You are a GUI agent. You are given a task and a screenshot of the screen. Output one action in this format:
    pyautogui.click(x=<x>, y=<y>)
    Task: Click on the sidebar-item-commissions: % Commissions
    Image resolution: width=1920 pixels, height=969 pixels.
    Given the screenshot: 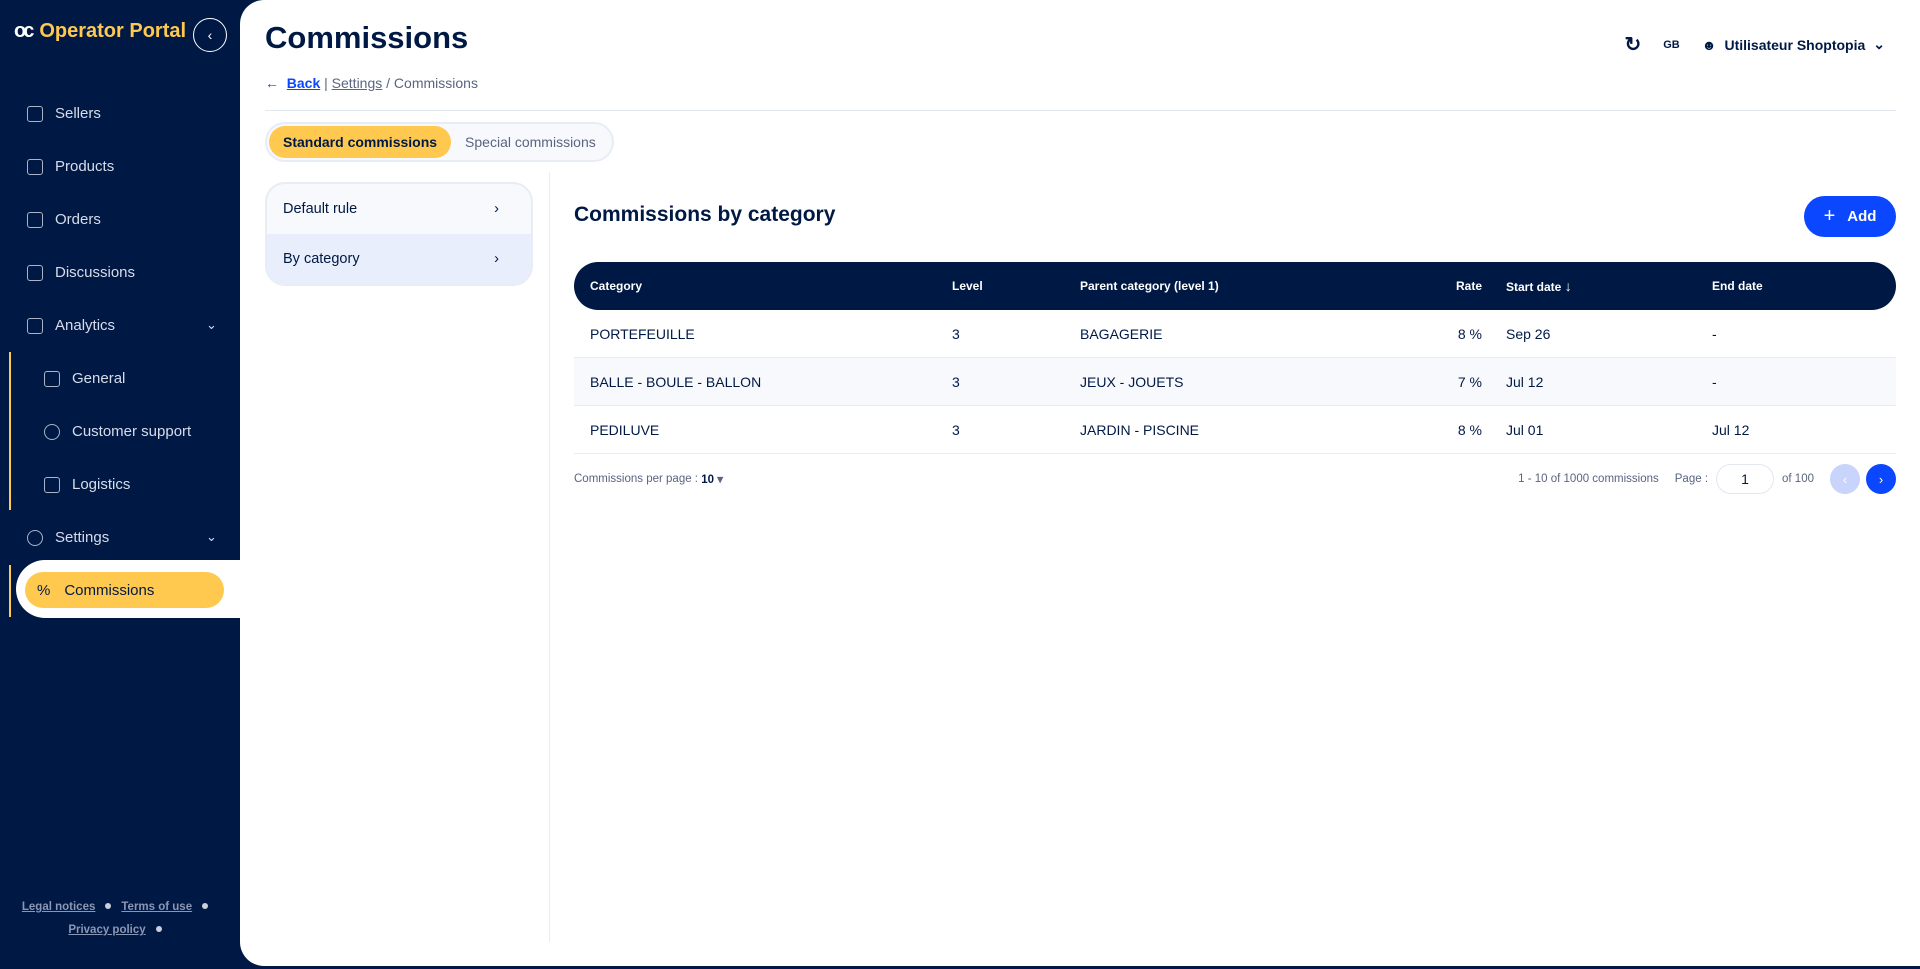 What is the action you would take?
    pyautogui.click(x=124, y=590)
    